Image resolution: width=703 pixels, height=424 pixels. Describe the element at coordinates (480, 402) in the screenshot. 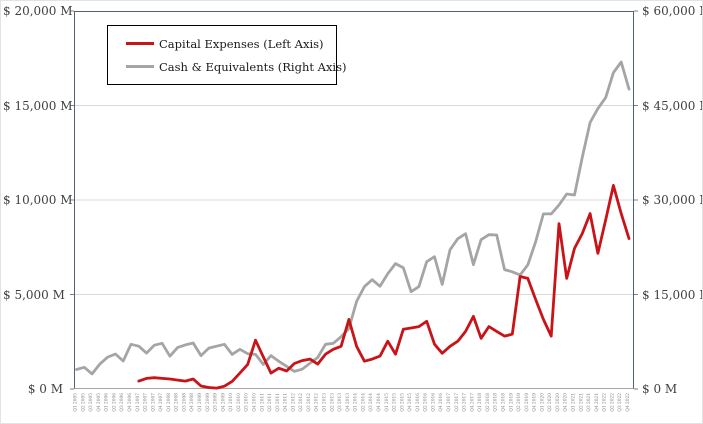

I see `x-axis-tick-label: Q1 2018` at that location.